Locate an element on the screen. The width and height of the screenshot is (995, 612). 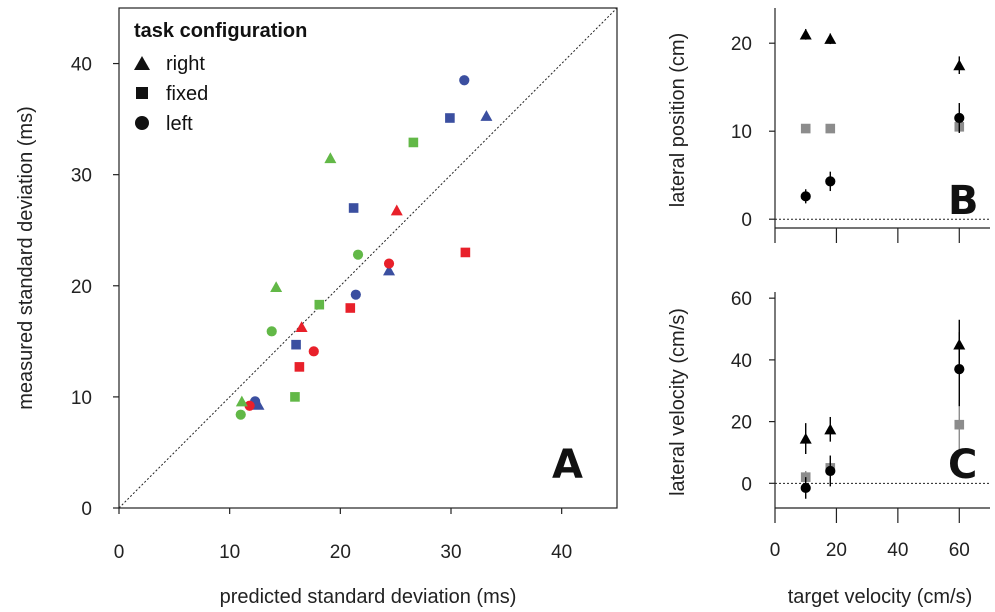
panel-a-letter: A is located at coordinates (567, 465).